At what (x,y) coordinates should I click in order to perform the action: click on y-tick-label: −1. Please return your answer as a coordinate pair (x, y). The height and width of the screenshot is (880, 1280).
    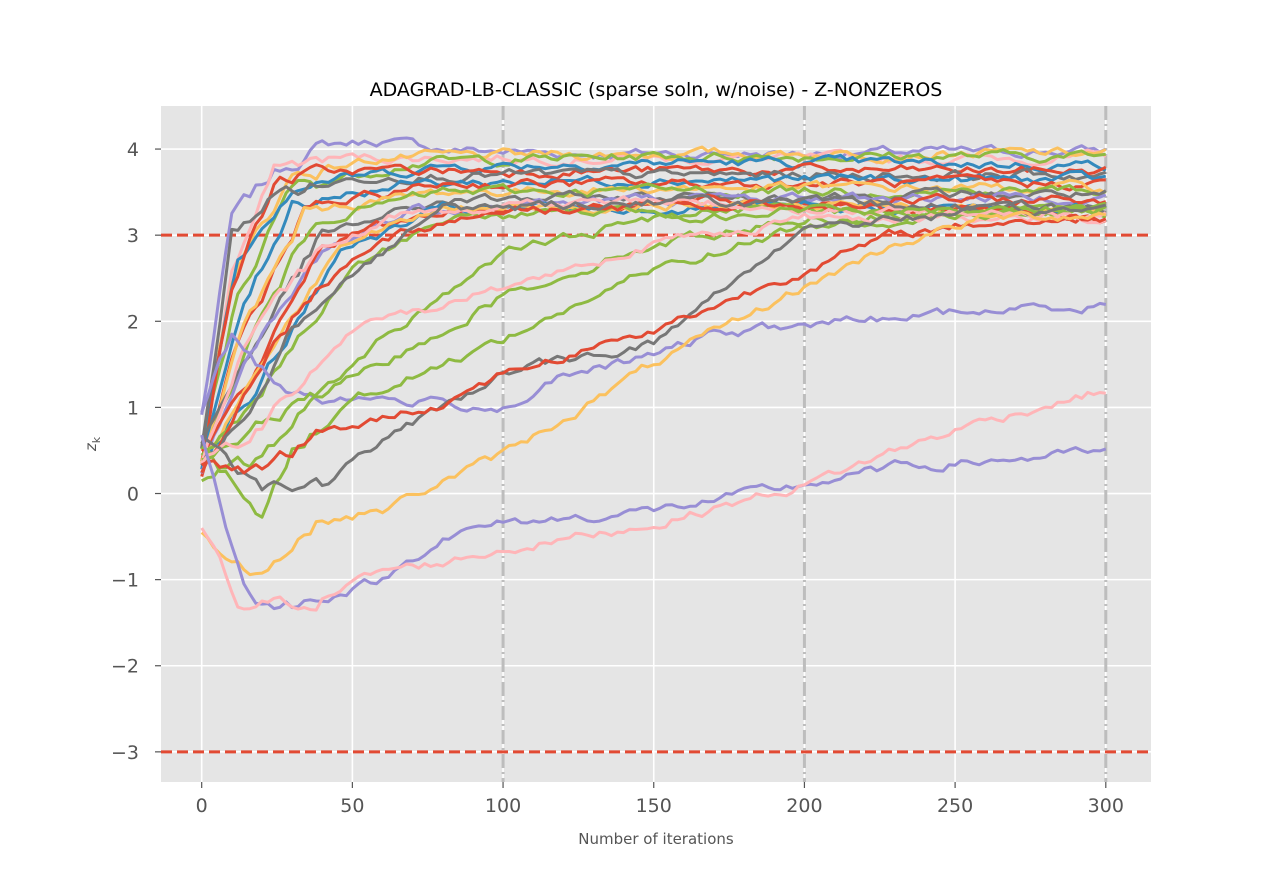
    Looking at the image, I should click on (125, 581).